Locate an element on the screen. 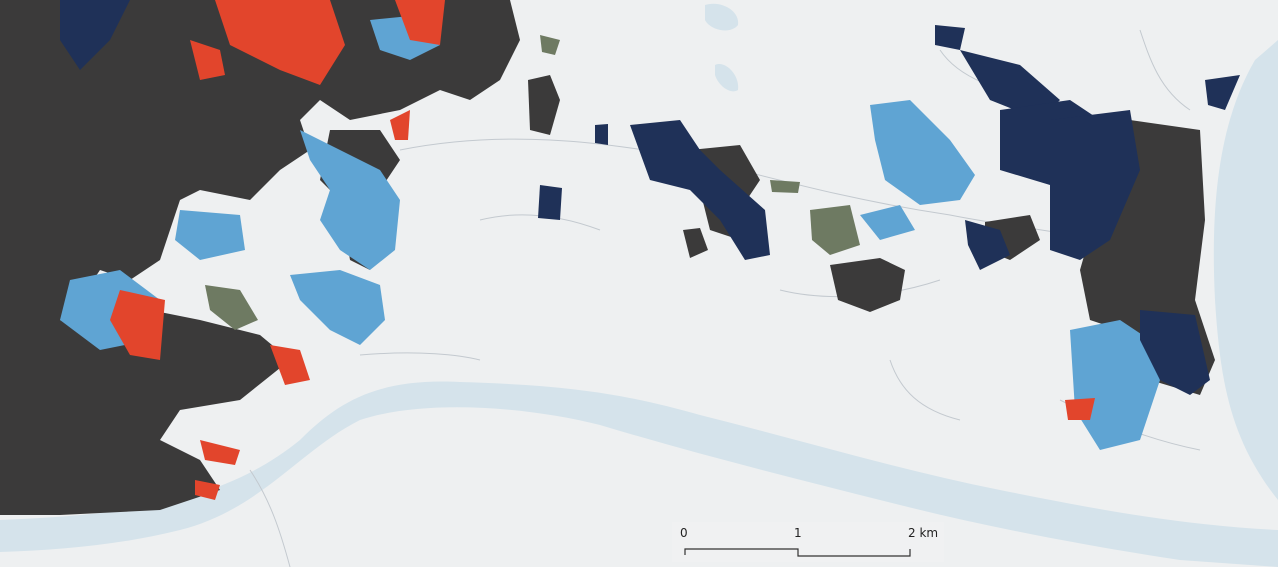 The width and height of the screenshot is (1278, 567). scale-label-1: 1 is located at coordinates (798, 533).